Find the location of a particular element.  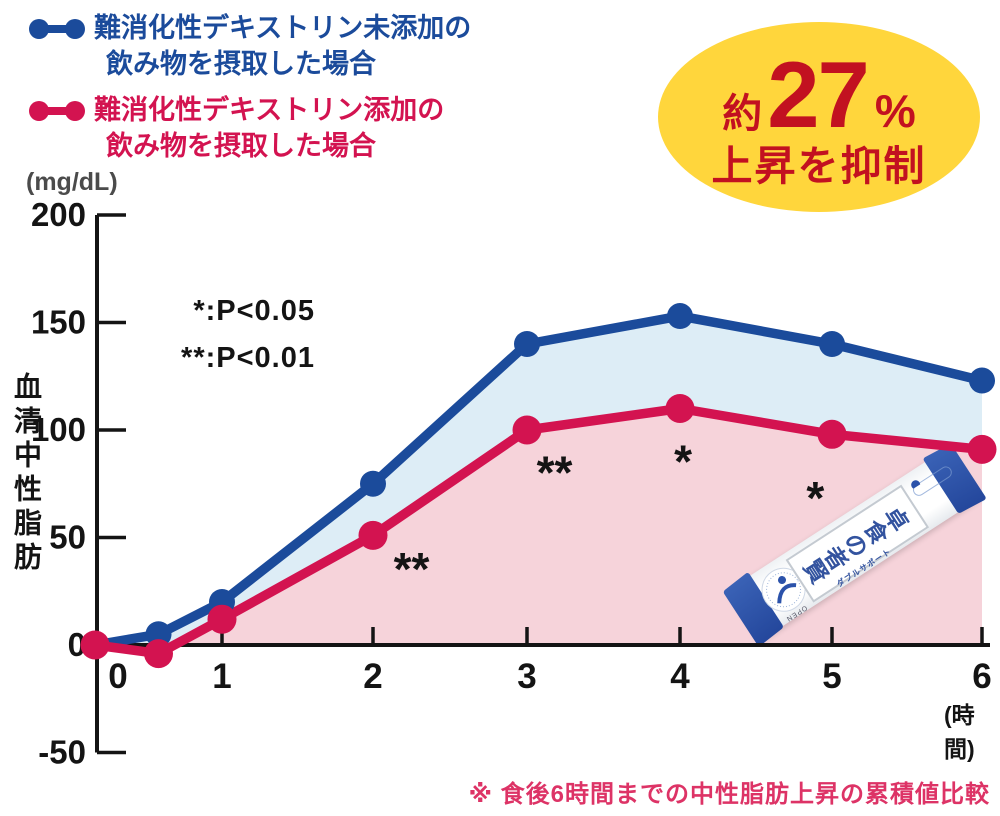

x-tick-label: 2 is located at coordinates (372, 676).